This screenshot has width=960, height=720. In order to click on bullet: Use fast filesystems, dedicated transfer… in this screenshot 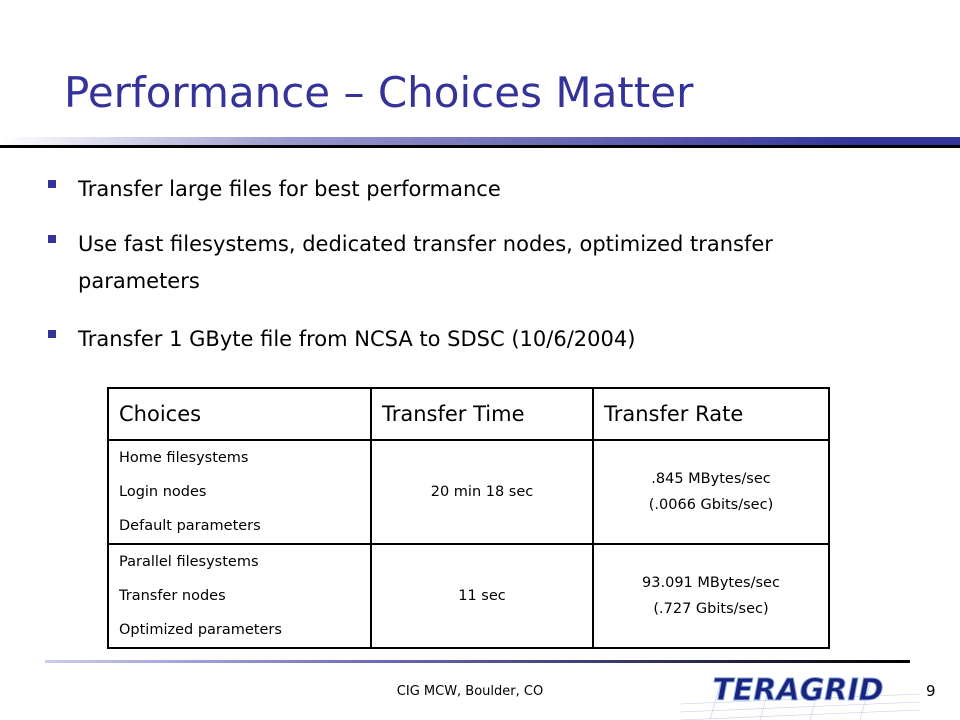, I will do `click(458, 263)`.